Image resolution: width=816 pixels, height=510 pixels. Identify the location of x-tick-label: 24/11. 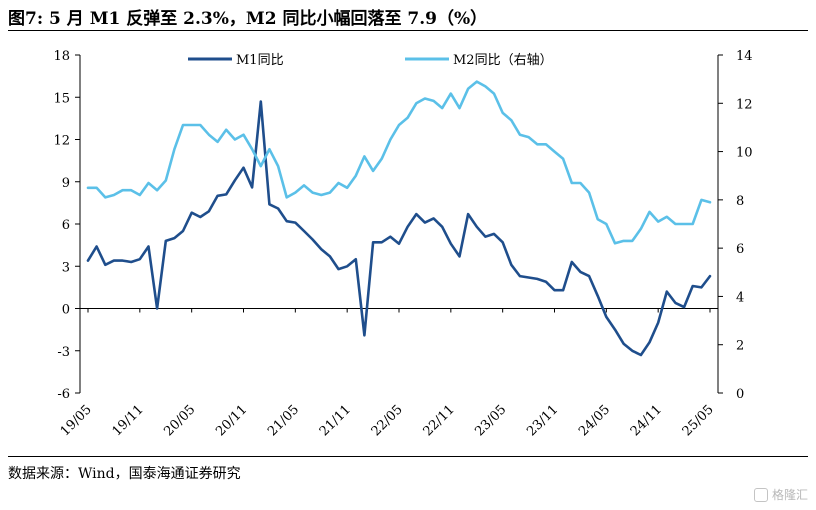
(646, 420).